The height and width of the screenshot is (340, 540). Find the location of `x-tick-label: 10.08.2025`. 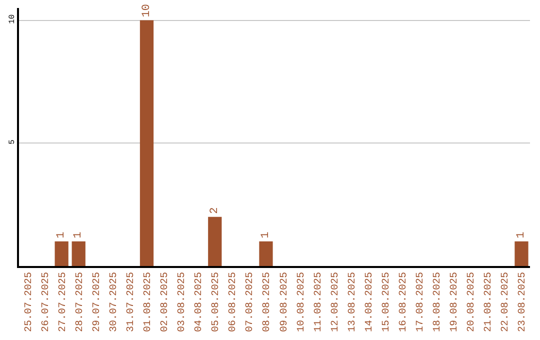

x-tick-label: 10.08.2025 is located at coordinates (302, 302).